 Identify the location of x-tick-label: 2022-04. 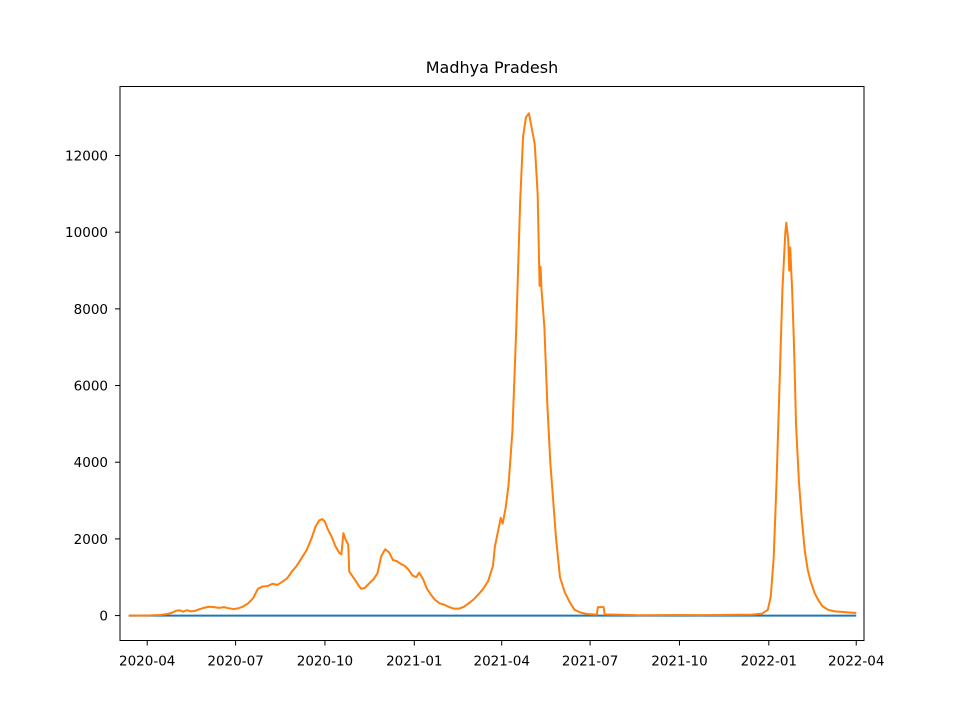
(856, 662).